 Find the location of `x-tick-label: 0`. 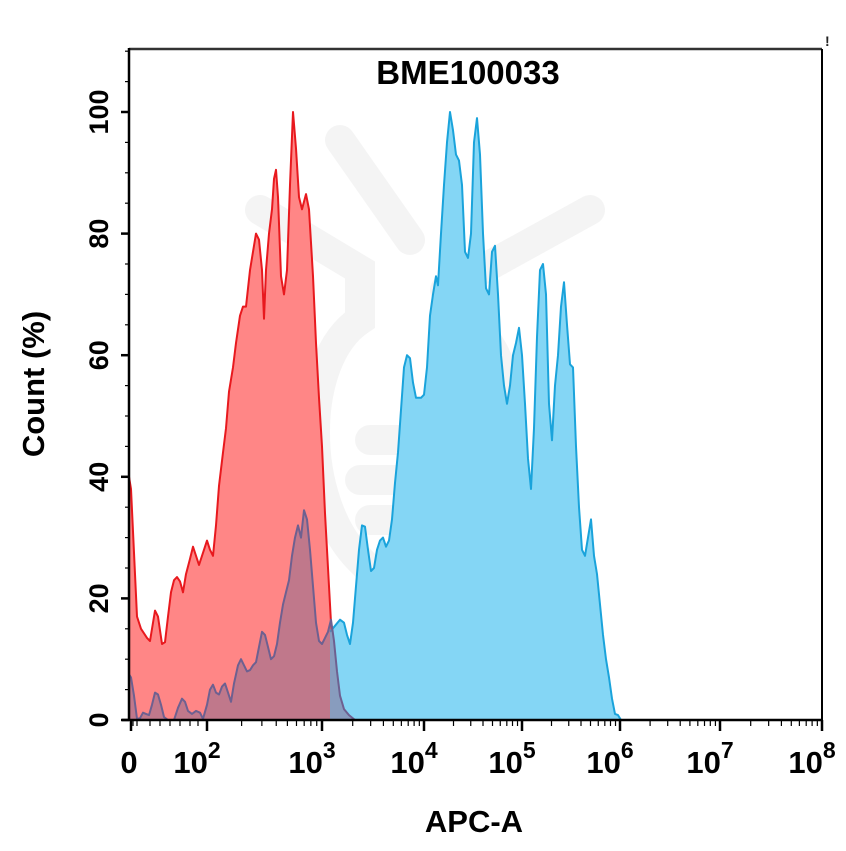

x-tick-label: 0 is located at coordinates (128, 762).